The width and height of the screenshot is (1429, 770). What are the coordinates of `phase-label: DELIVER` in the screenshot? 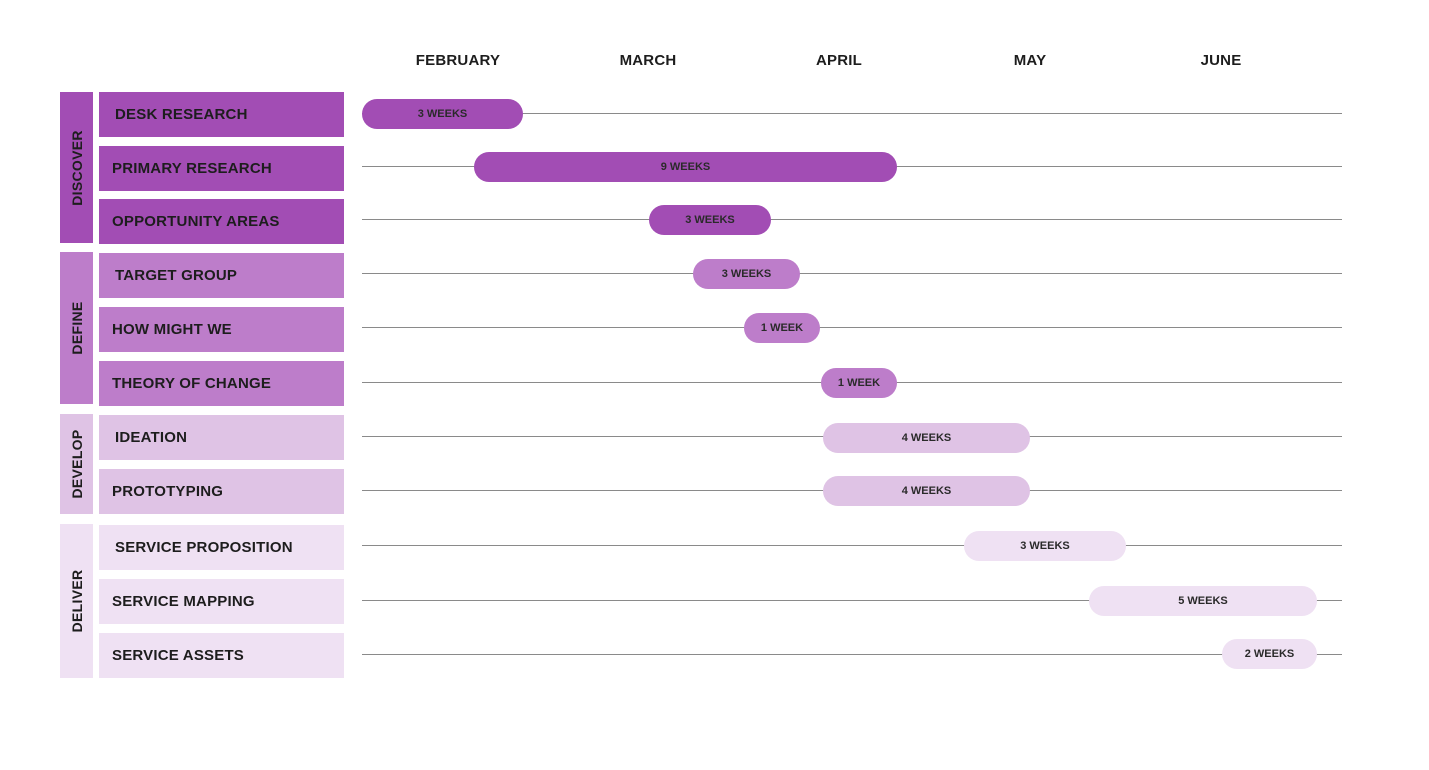 It's located at (76, 601).